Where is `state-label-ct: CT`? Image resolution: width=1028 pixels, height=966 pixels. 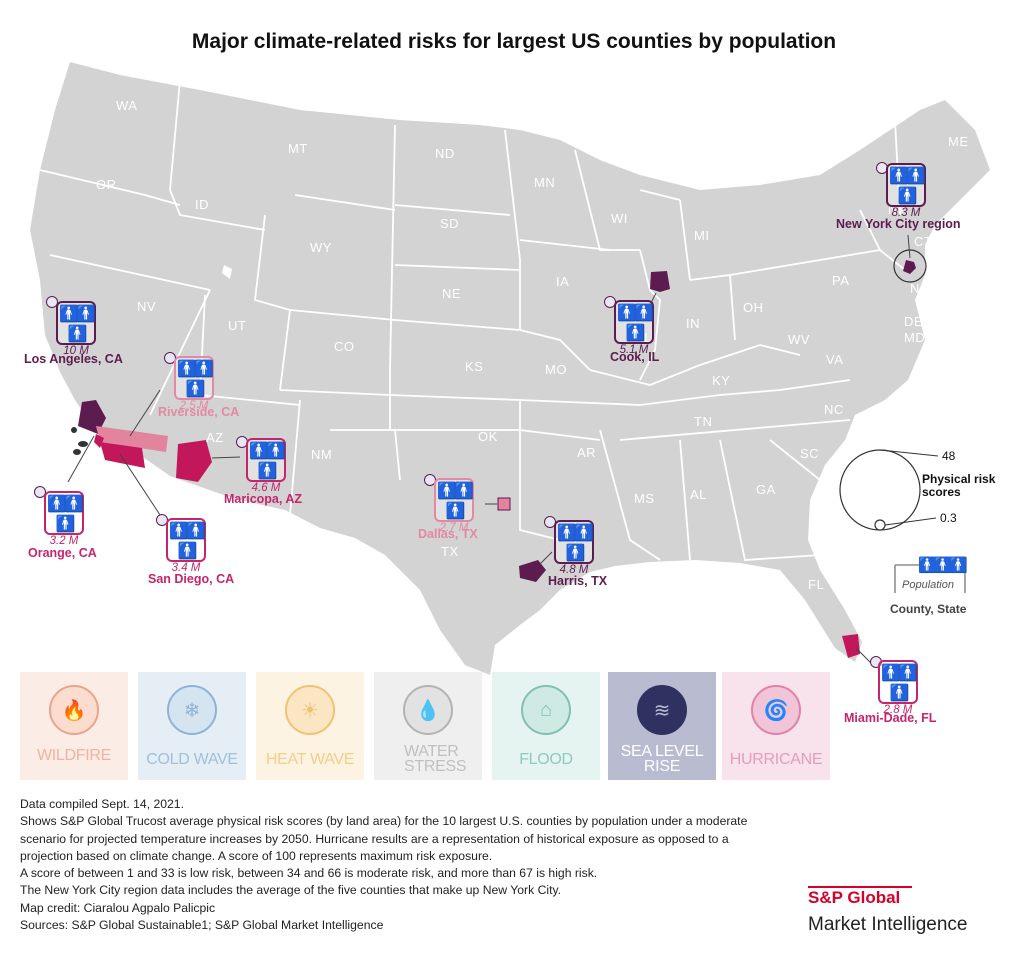 state-label-ct: CT is located at coordinates (923, 241).